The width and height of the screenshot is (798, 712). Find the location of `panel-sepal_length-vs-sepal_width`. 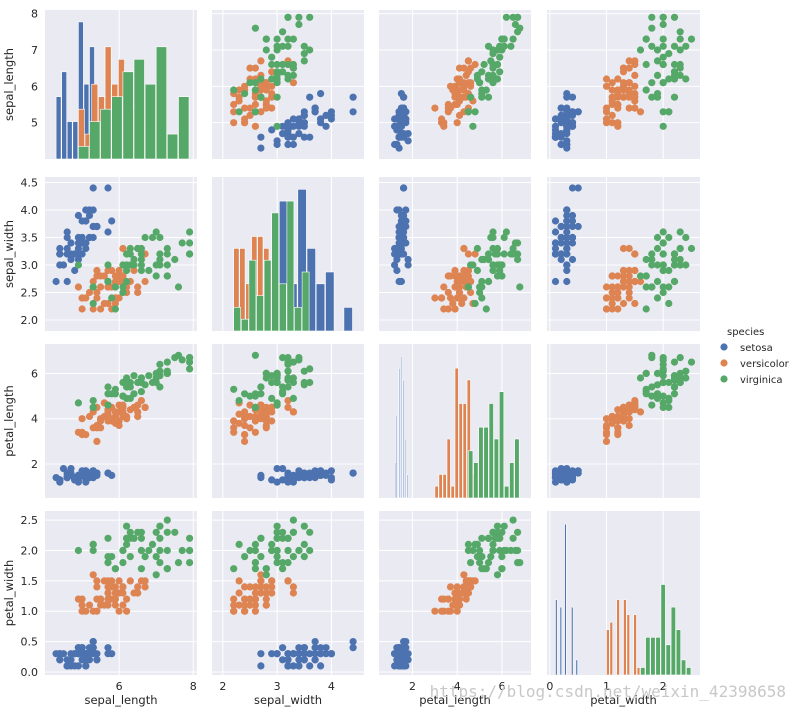

panel-sepal_length-vs-sepal_width is located at coordinates (288, 84).